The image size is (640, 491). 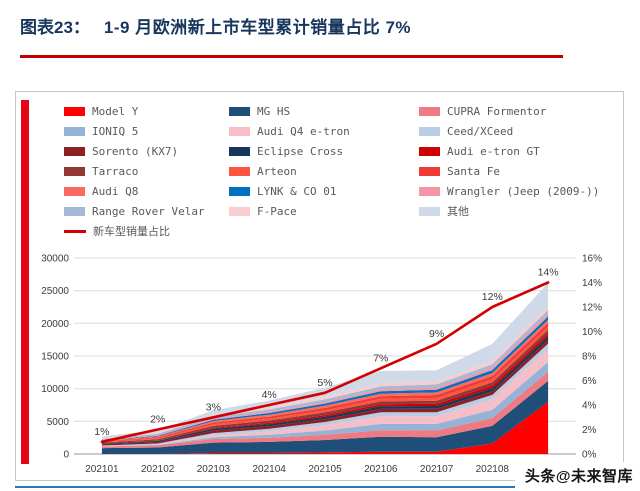 I want to click on legend-label: Sorento (KX7), so click(x=135, y=151).